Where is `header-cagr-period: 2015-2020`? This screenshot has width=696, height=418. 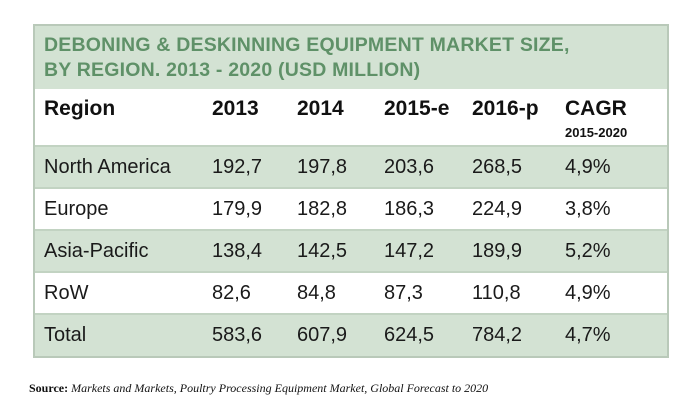 header-cagr-period: 2015-2020 is located at coordinates (596, 132).